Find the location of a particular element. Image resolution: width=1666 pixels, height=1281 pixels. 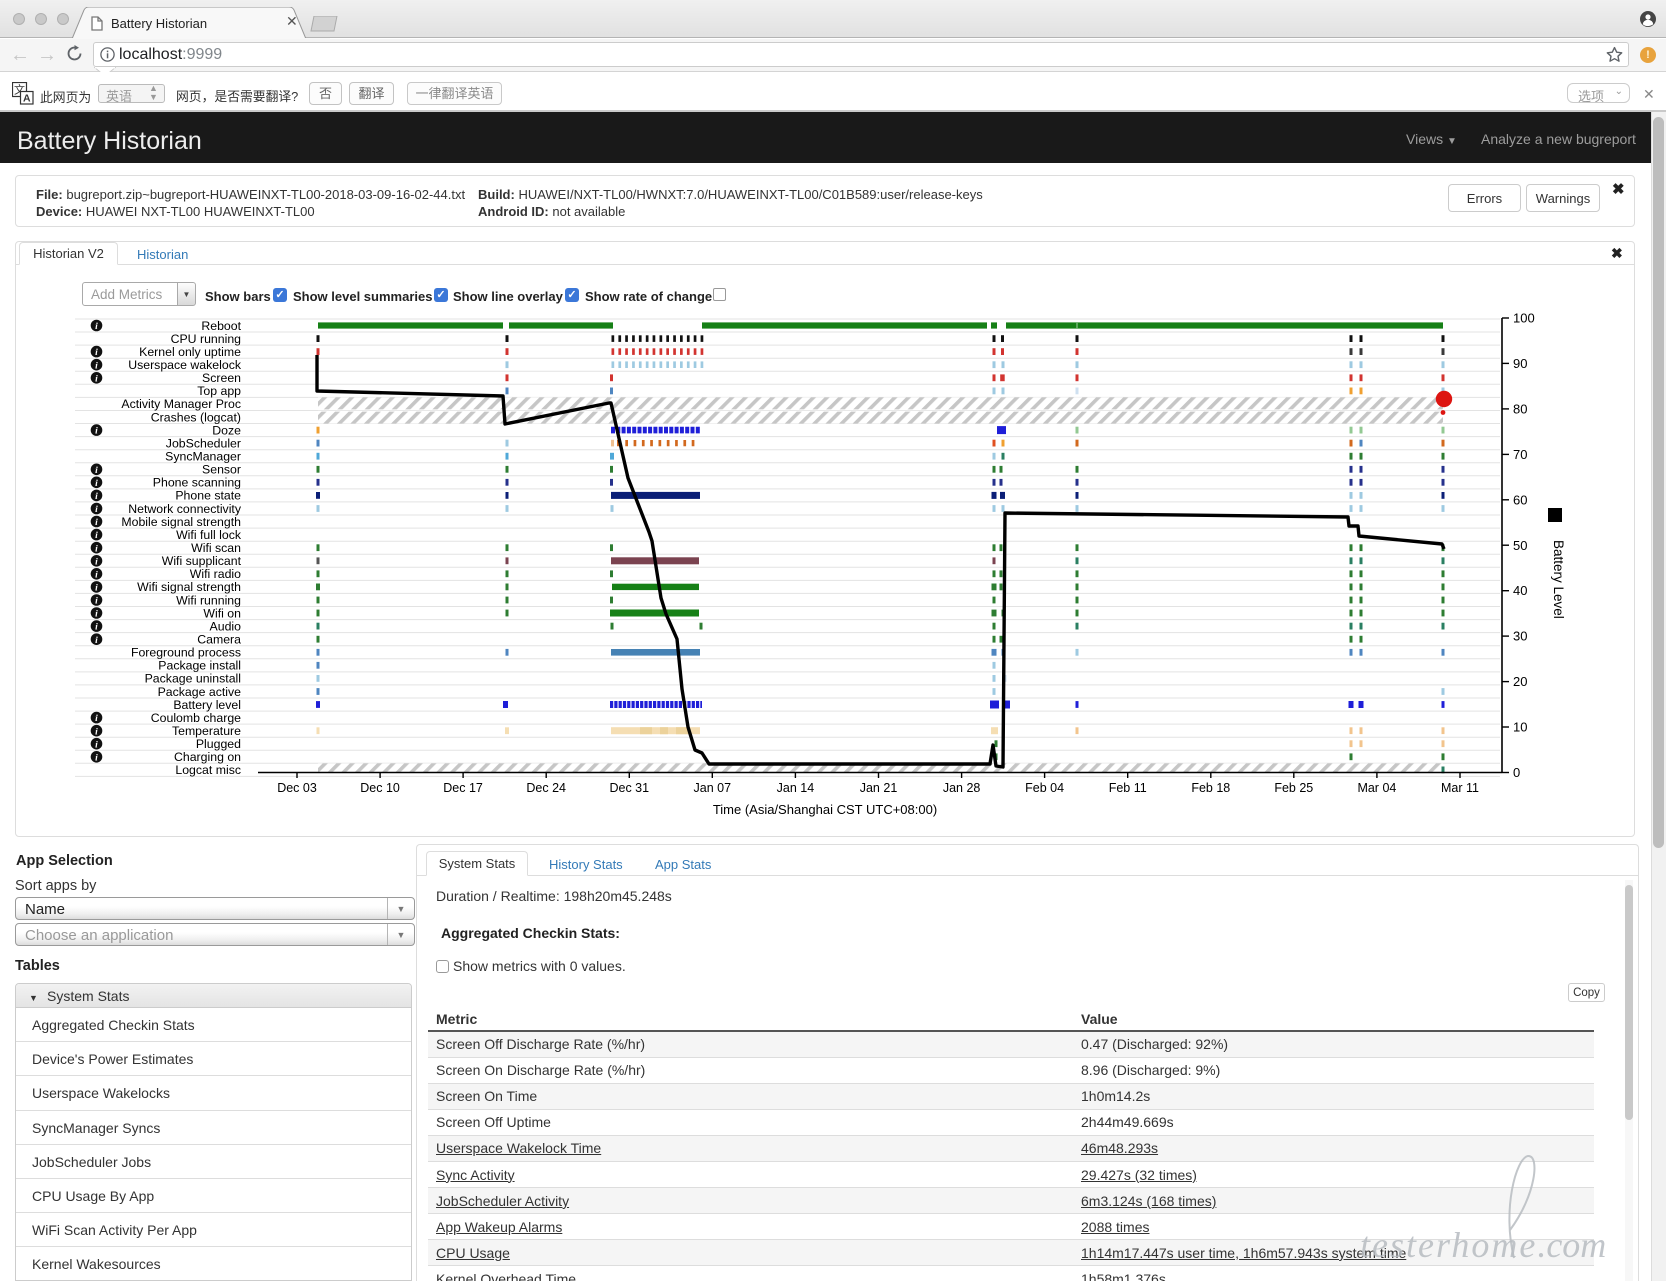

svg-text: Top app is located at coordinates (219, 391).